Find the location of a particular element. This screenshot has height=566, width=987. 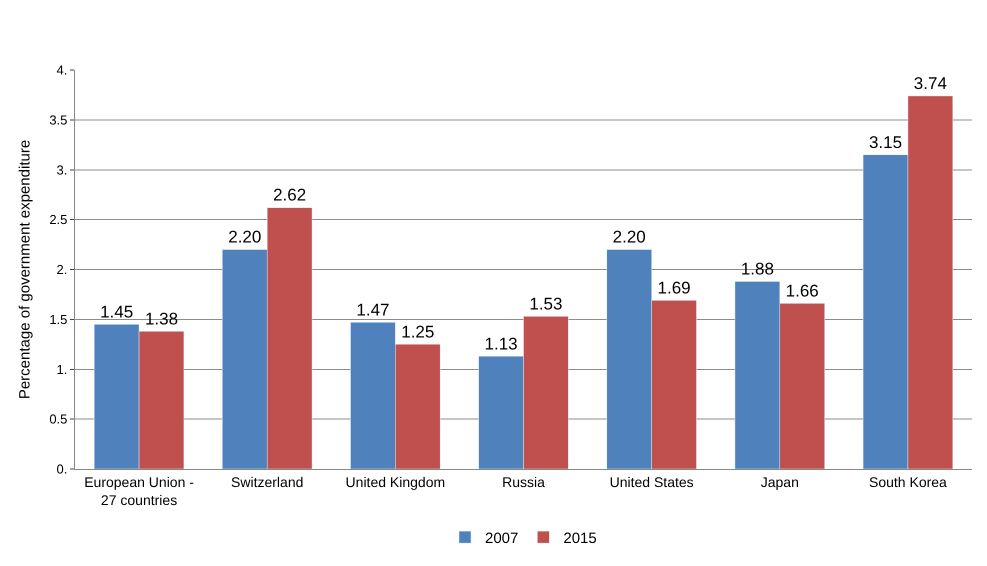

data-label: 1.66 is located at coordinates (802, 290).